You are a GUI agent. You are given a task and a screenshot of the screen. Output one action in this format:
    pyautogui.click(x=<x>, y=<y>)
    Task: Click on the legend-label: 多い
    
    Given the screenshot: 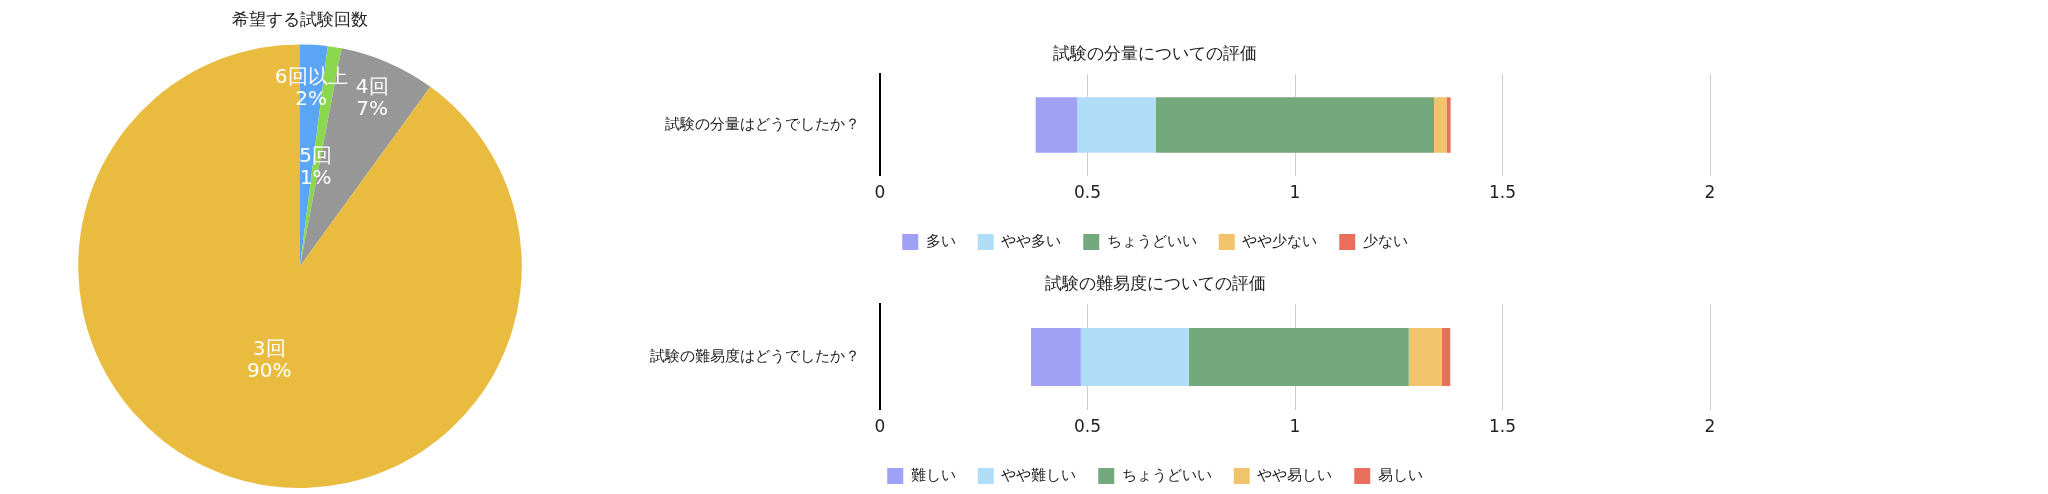 What is the action you would take?
    pyautogui.click(x=940, y=240)
    